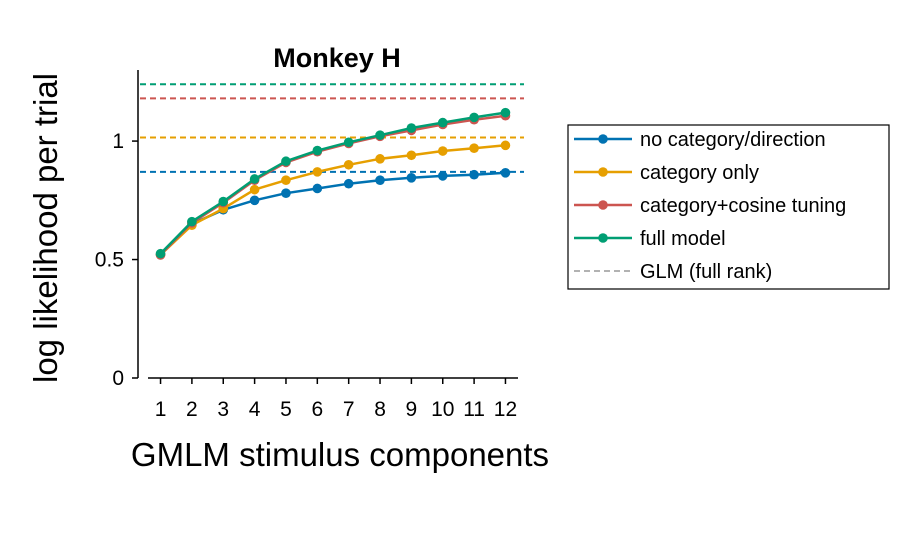 This screenshot has width=924, height=533. I want to click on series-lines, so click(333, 183).